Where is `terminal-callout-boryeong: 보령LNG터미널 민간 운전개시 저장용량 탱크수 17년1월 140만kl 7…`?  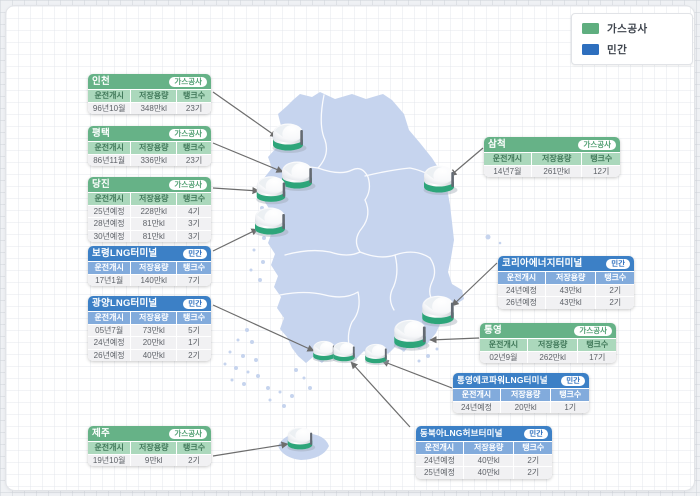
terminal-callout-boryeong: 보령LNG터미널 민간 운전개시 저장용량 탱크수 17년1월 140만kl 7… is located at coordinates (149, 266).